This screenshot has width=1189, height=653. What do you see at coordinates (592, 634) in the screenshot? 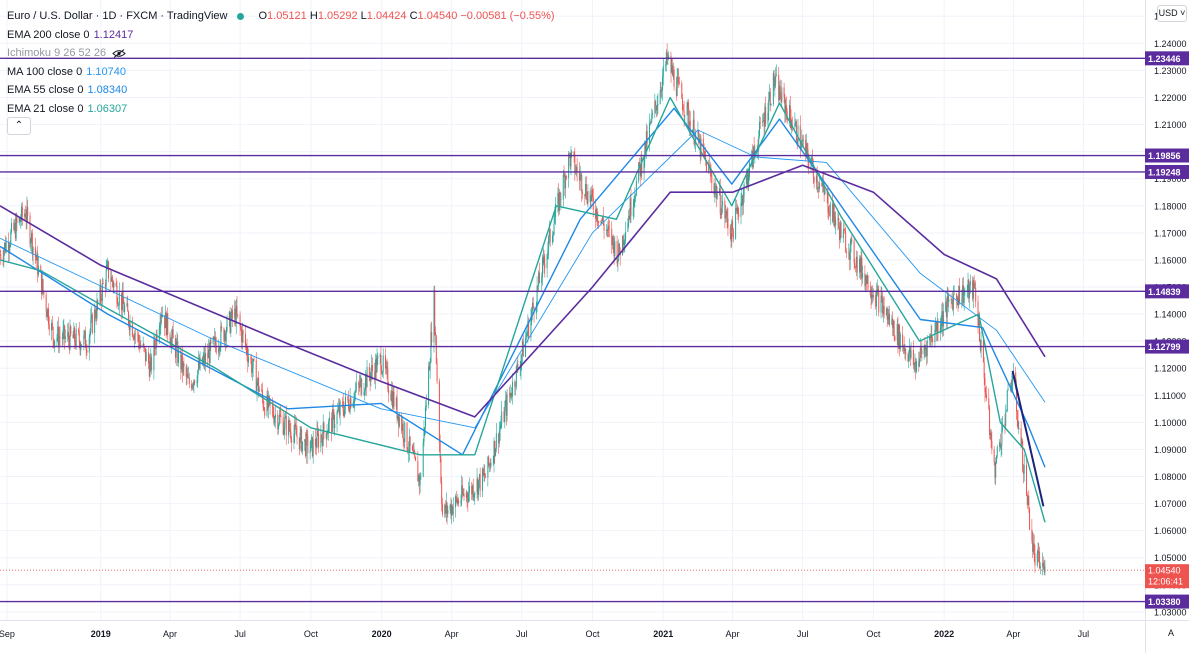
I see `time-tick-label: Oct` at bounding box center [592, 634].